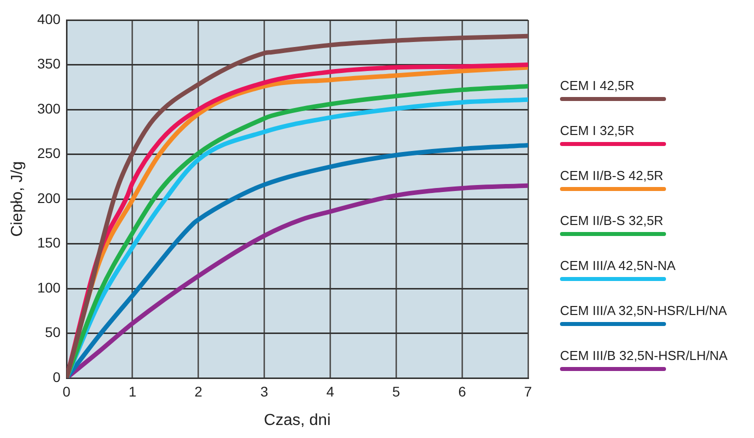 This screenshot has width=754, height=438. Describe the element at coordinates (264, 391) in the screenshot. I see `x-tick-label: 3` at that location.